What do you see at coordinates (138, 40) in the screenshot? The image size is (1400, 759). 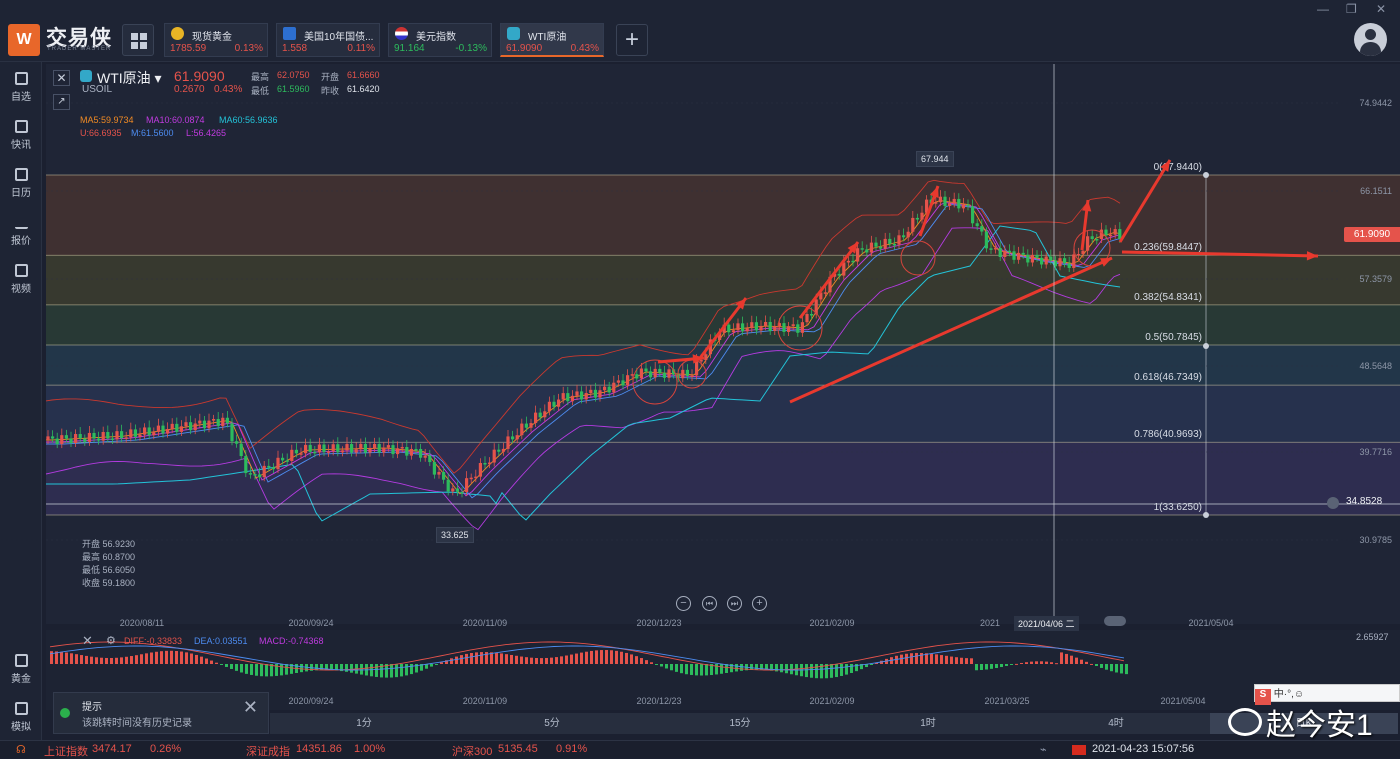 I see `layout-grid-button` at bounding box center [138, 40].